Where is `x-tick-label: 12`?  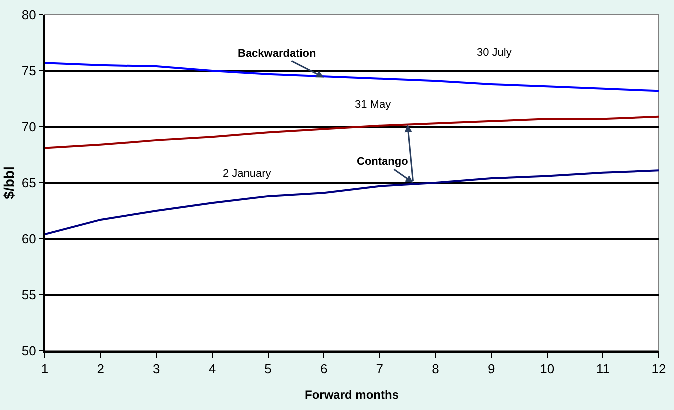
x-tick-label: 12 is located at coordinates (659, 369).